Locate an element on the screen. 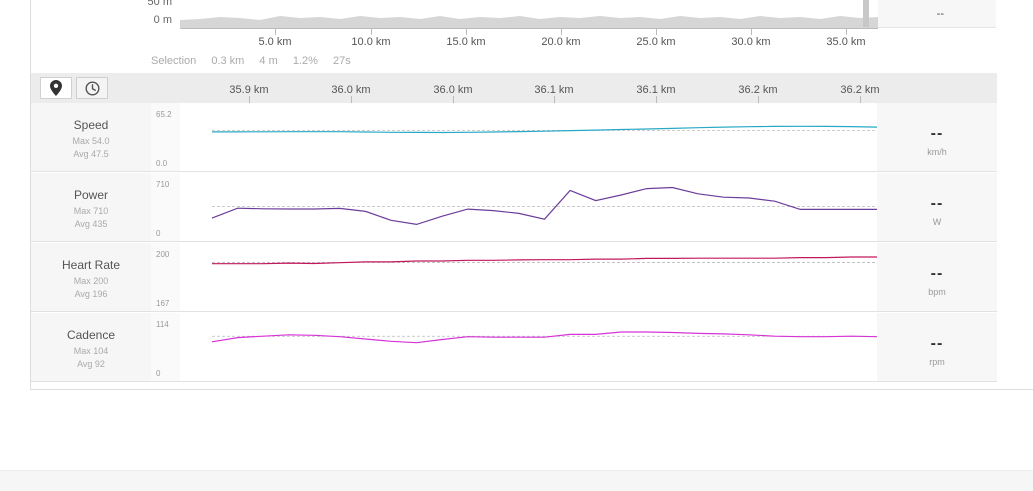 The image size is (1033, 491). metric-avg: Avg 92 is located at coordinates (91, 364).